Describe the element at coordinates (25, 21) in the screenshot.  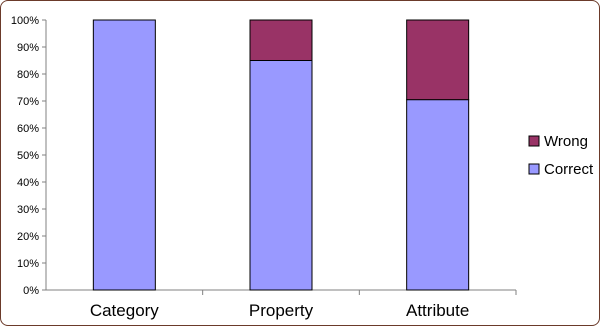
I see `y-tick-label: 100%` at that location.